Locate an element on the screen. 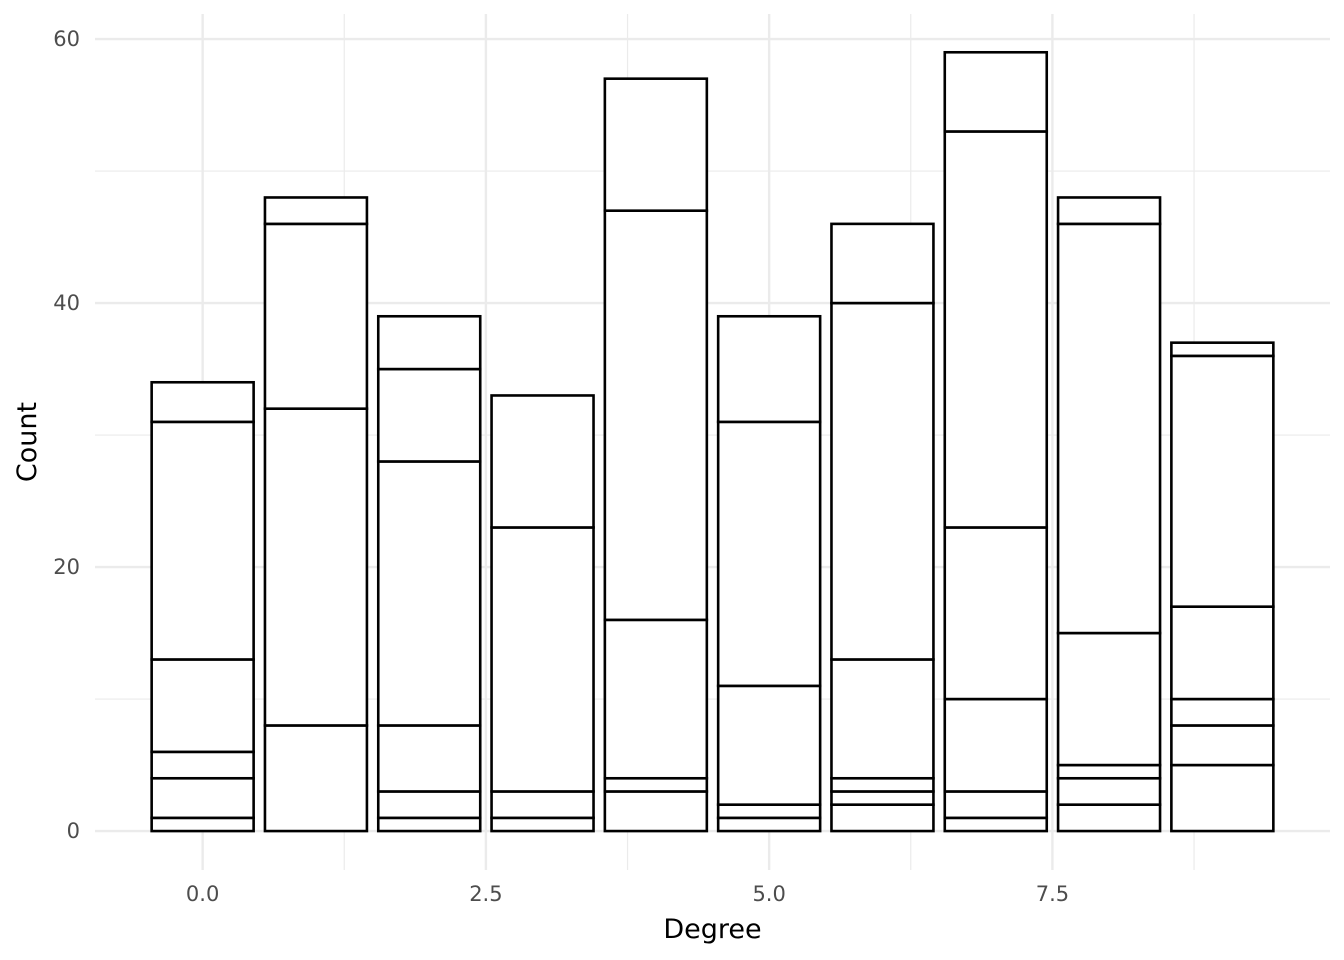 The height and width of the screenshot is (960, 1344). y-axis-ticks: 0 20 40 60 is located at coordinates (66, 435).